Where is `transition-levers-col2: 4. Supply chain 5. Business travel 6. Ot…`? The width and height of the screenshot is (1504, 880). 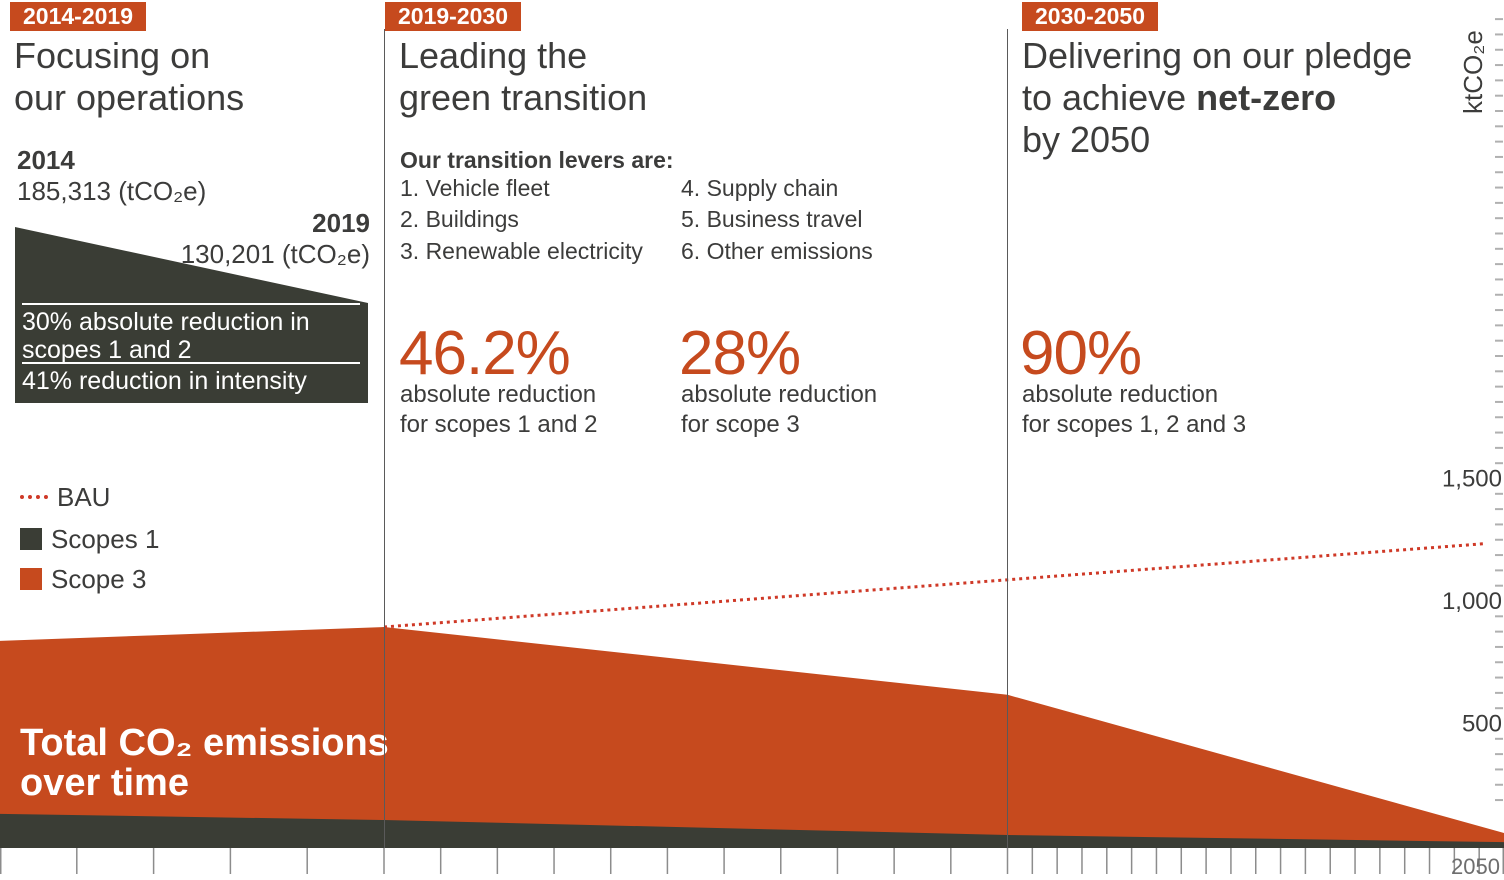
transition-levers-col2: 4. Supply chain 5. Business travel 6. Ot… is located at coordinates (777, 219).